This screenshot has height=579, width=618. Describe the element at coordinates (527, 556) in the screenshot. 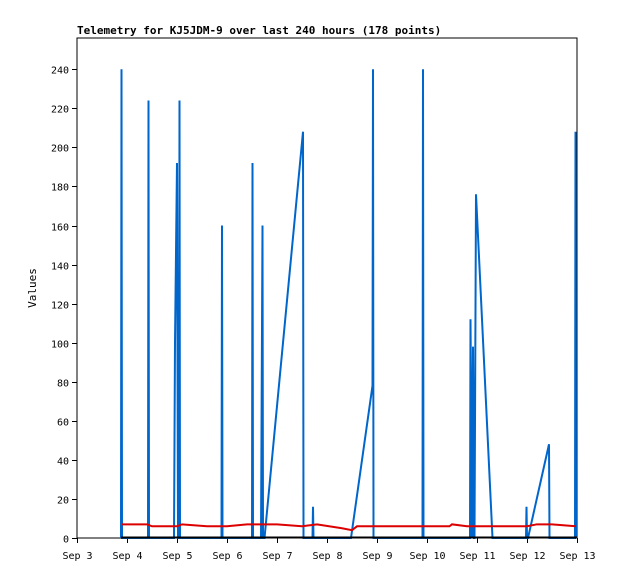

I see `x-tick-label: Sep 12` at that location.